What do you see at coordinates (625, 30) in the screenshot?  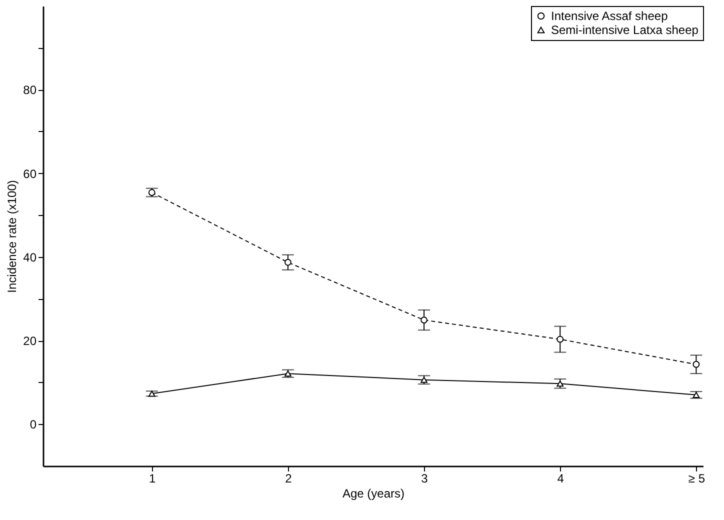 I see `legend-label: Semi-intensive Latxa sheep` at bounding box center [625, 30].